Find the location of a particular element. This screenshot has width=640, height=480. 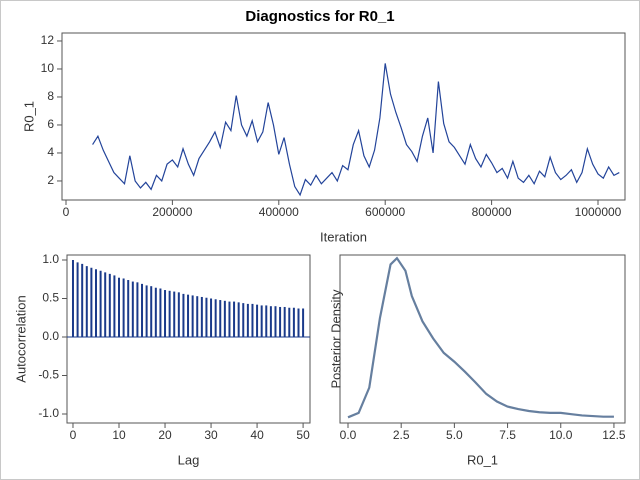

x-tick-label: 200000 is located at coordinates (172, 212).